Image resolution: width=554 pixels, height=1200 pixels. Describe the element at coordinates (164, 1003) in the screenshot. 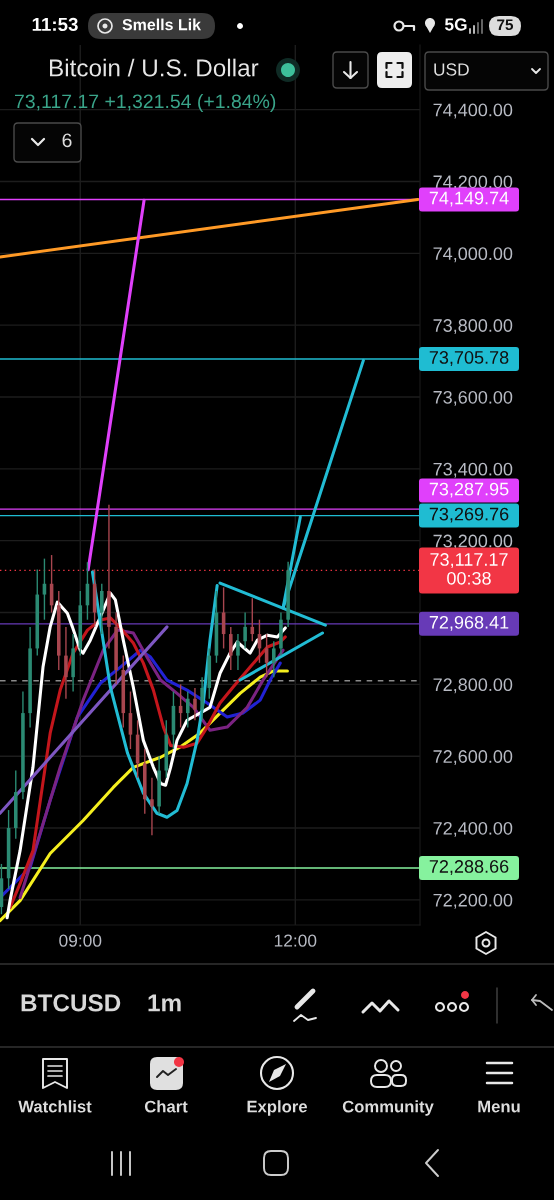

I see `text: 1m` at that location.